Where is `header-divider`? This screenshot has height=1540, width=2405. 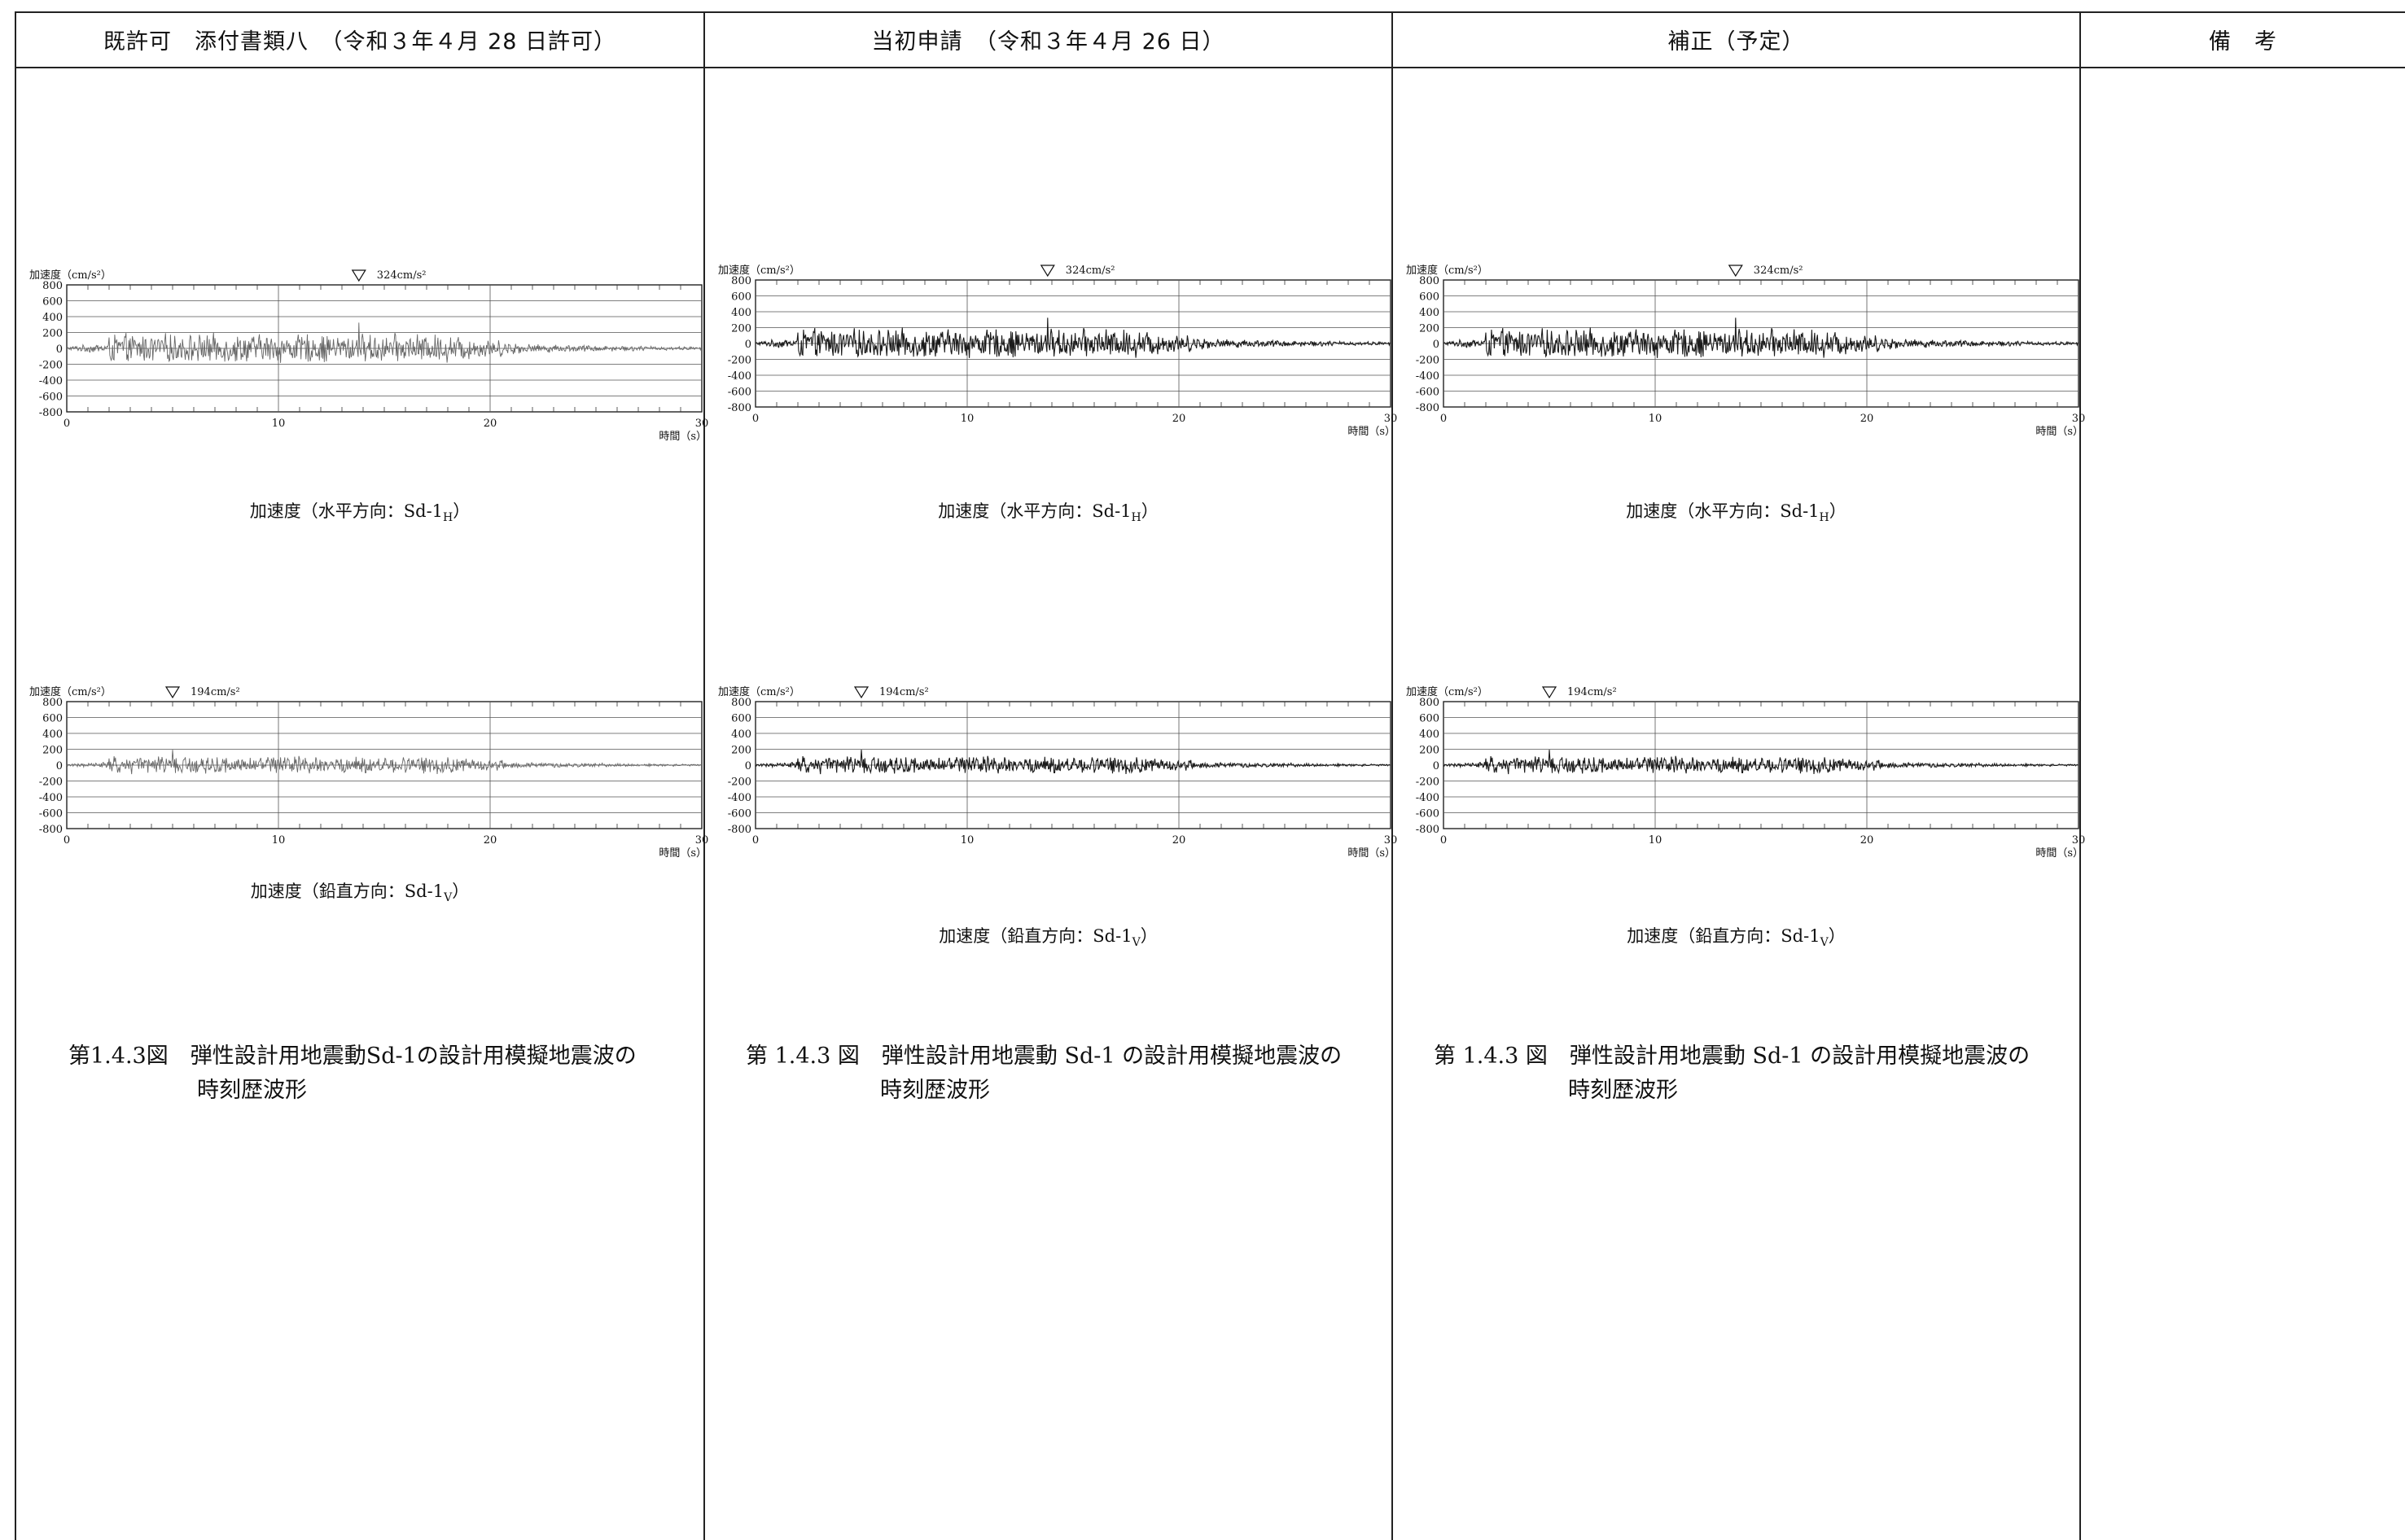 header-divider is located at coordinates (1210, 67).